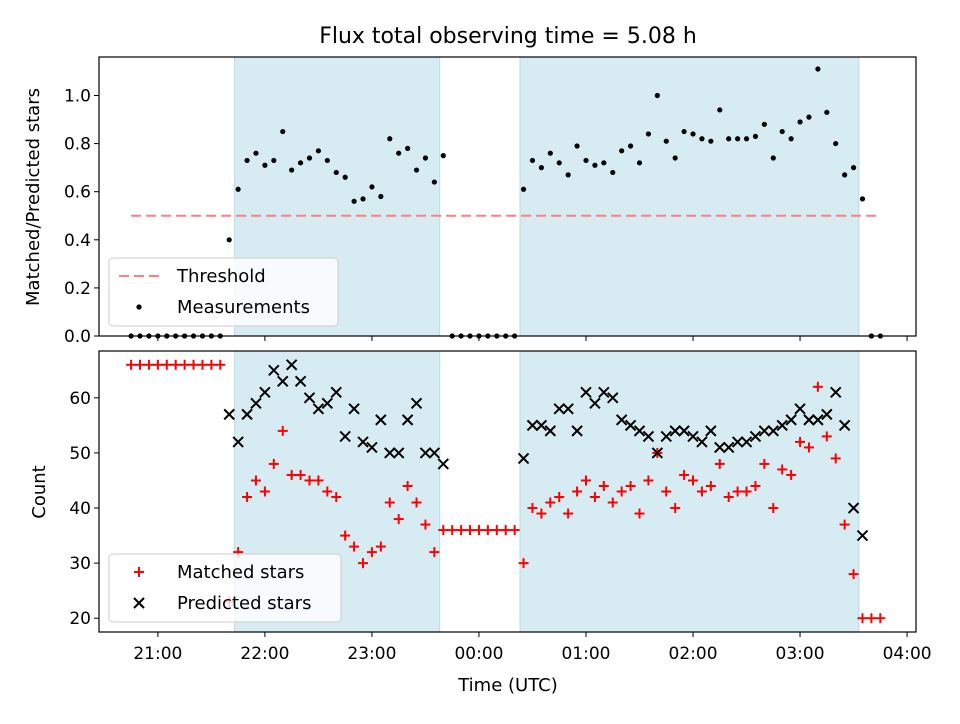 This screenshot has width=960, height=724. Describe the element at coordinates (800, 654) in the screenshot. I see `x-tick-label: 03:00` at that location.